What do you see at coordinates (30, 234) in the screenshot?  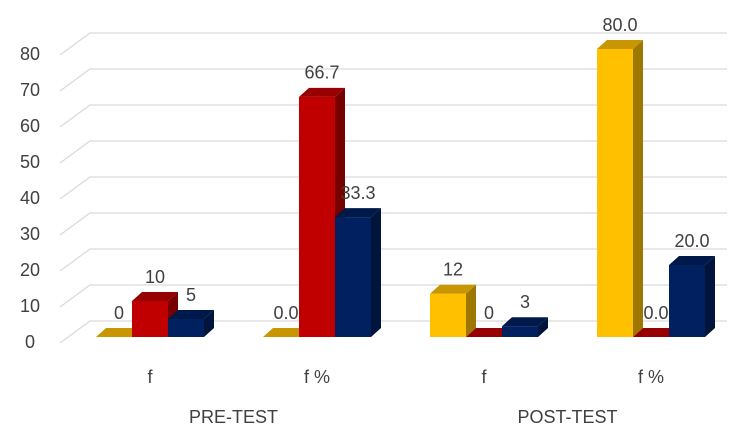 I see `y-tick-label: 30` at bounding box center [30, 234].